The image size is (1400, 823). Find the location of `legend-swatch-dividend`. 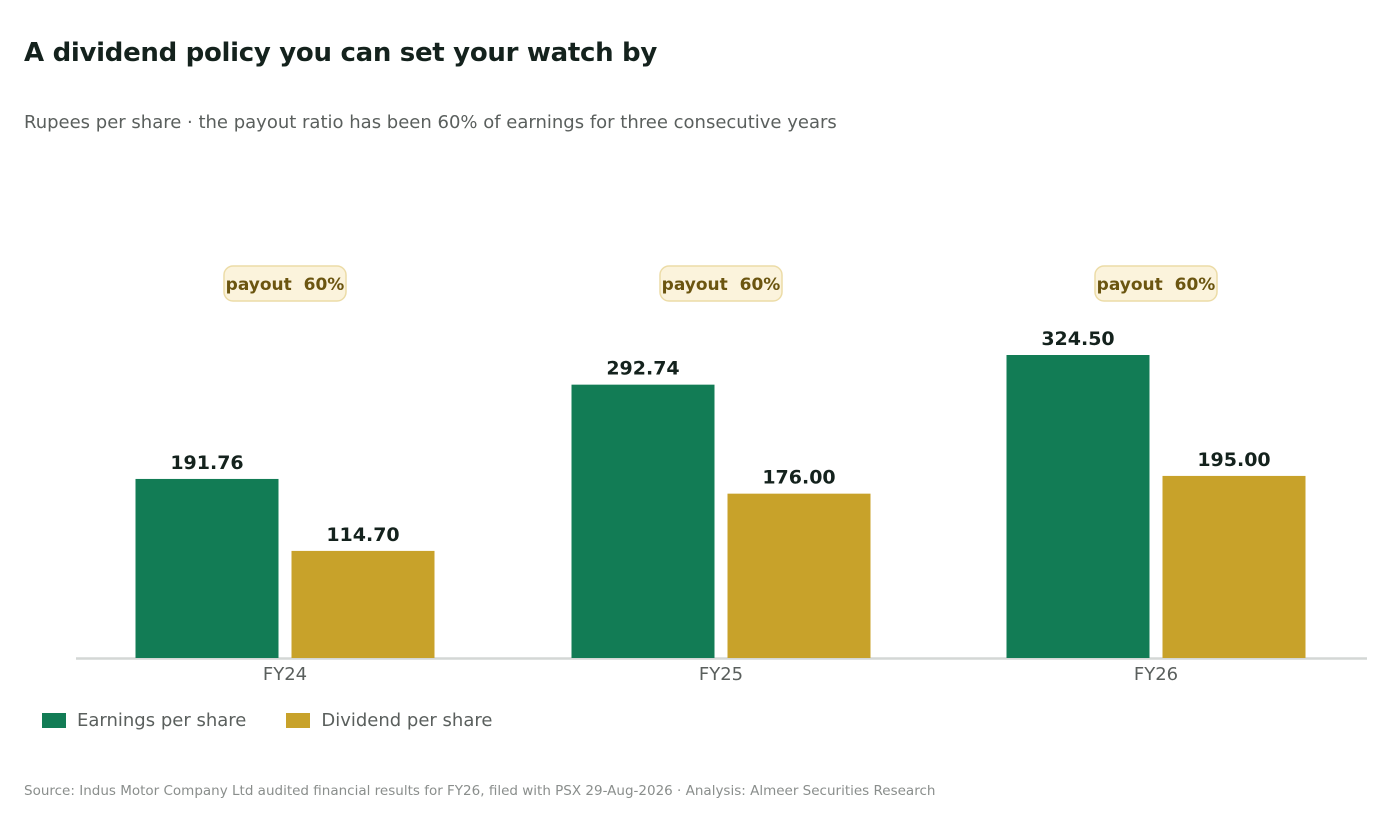

legend-swatch-dividend is located at coordinates (298, 720).